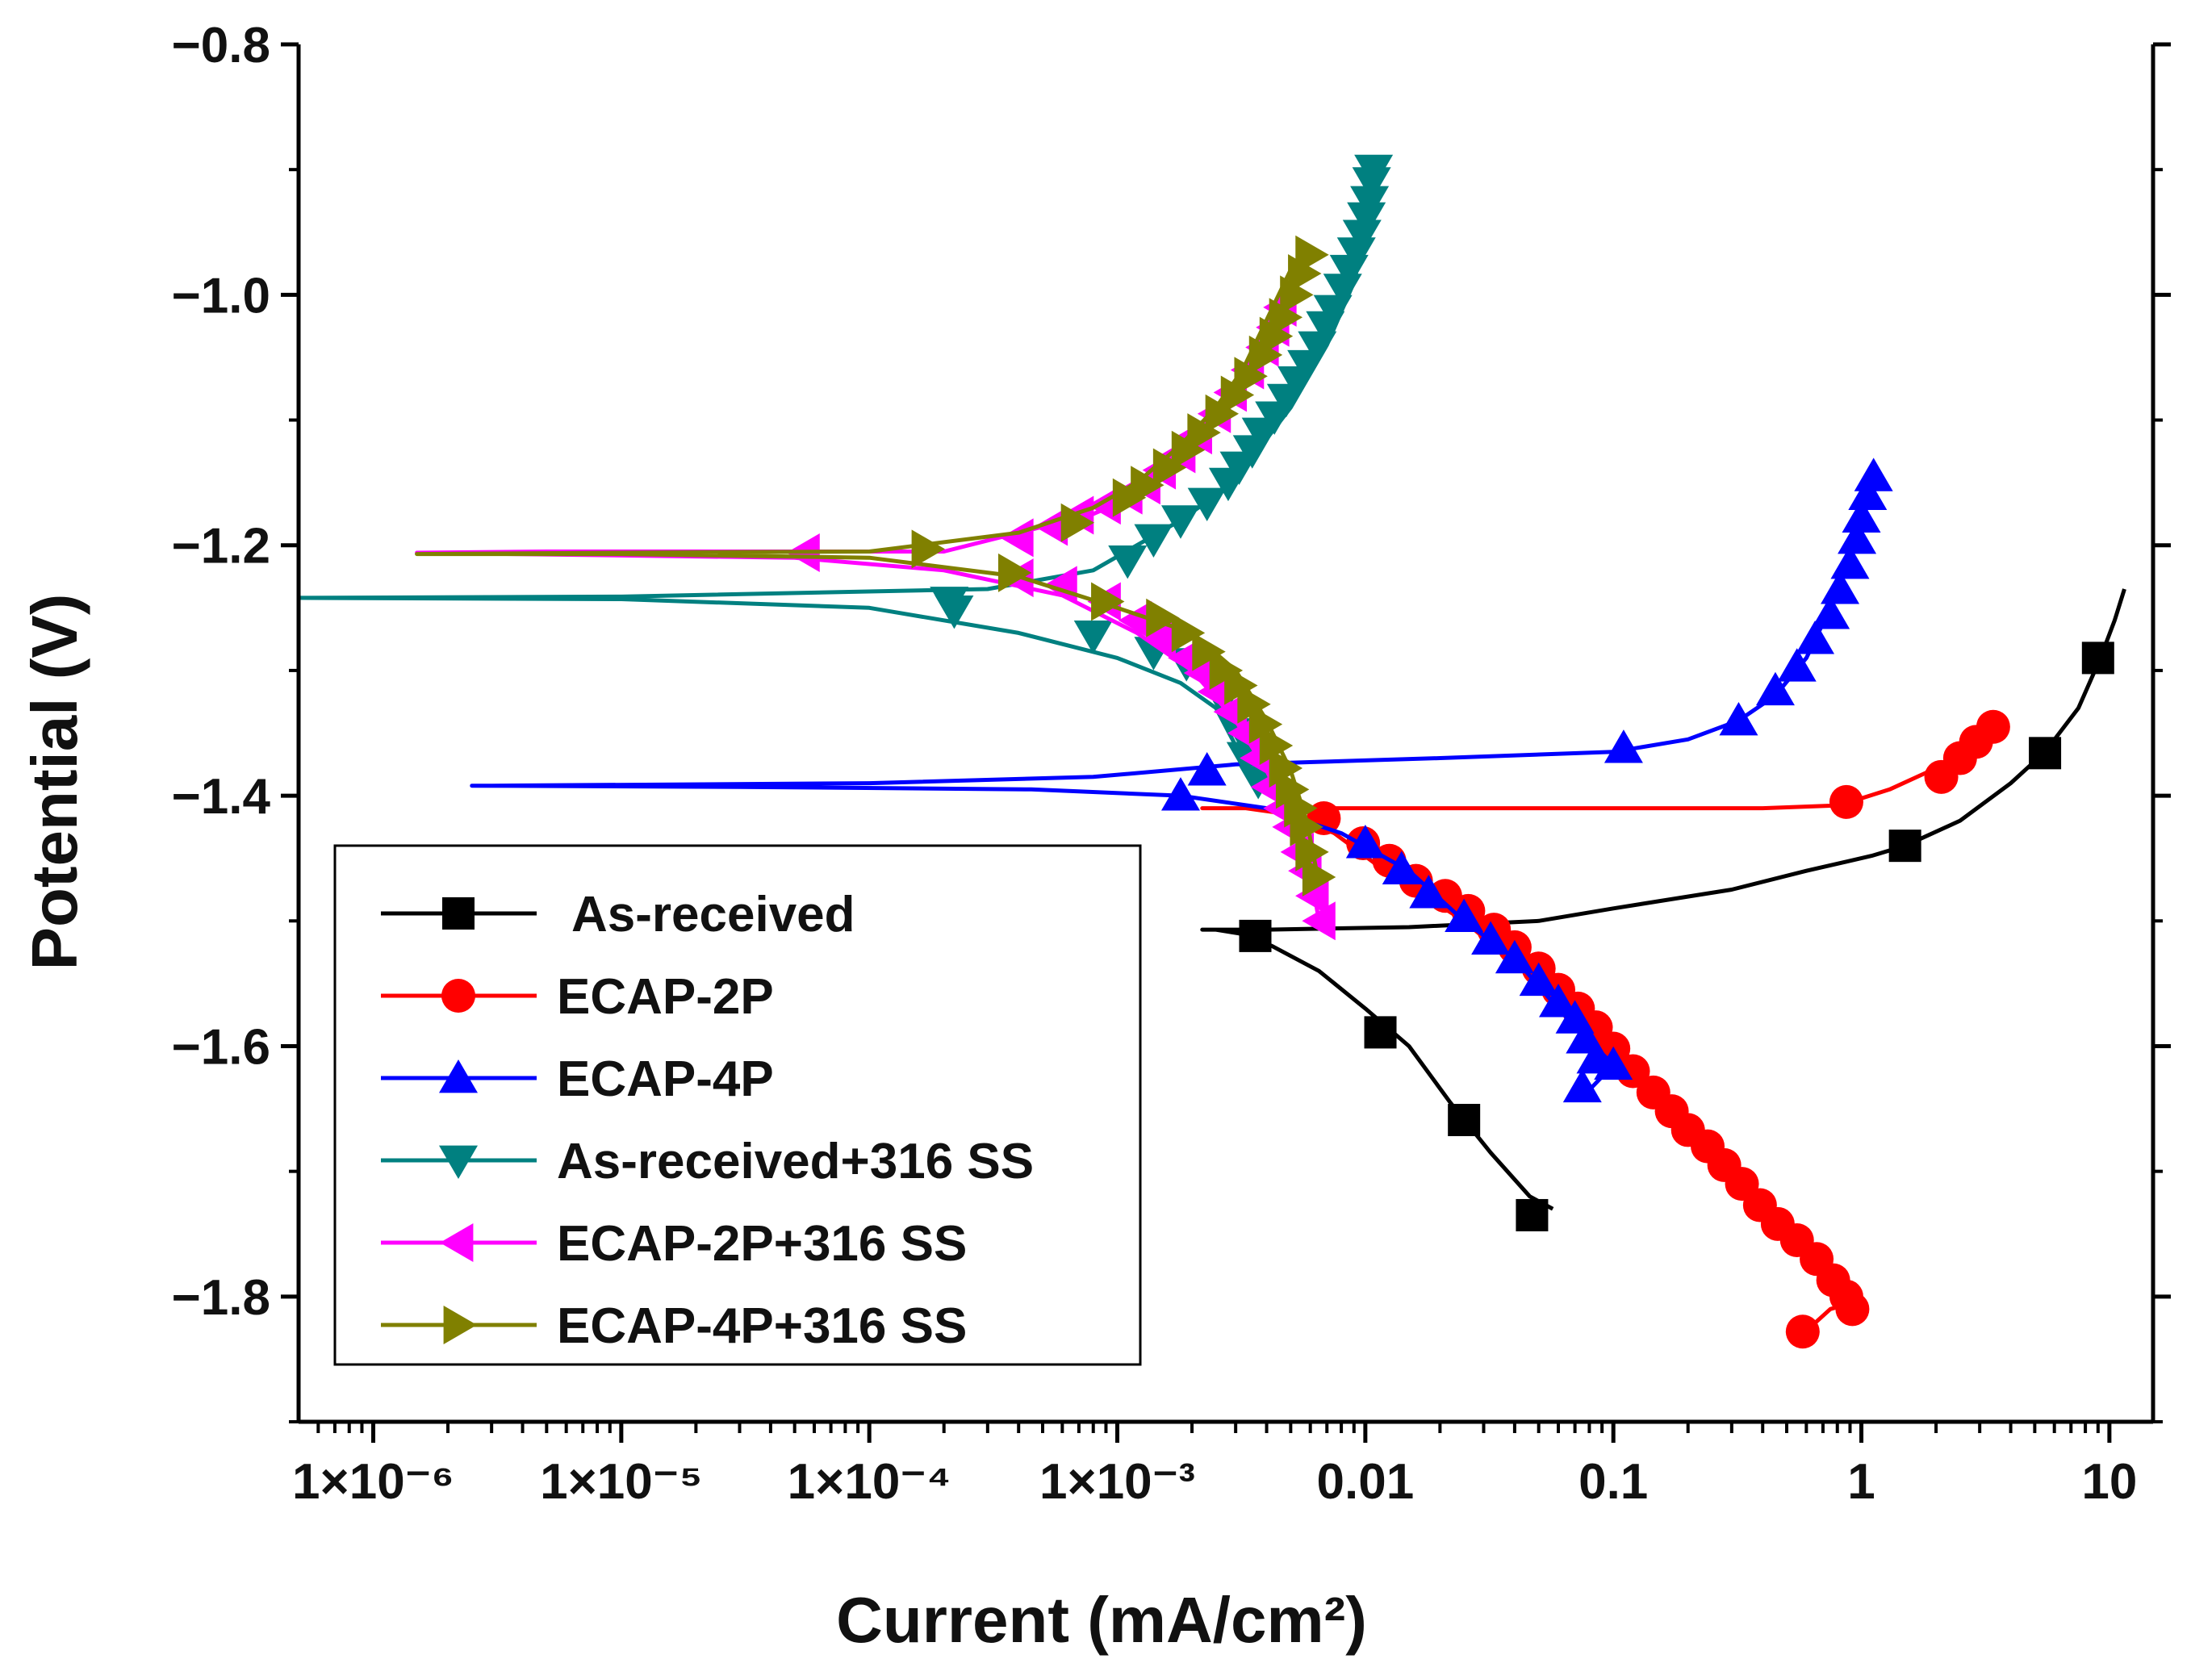  I want to click on x-tick-label-3: 1×10⁻³, so click(1117, 1482).